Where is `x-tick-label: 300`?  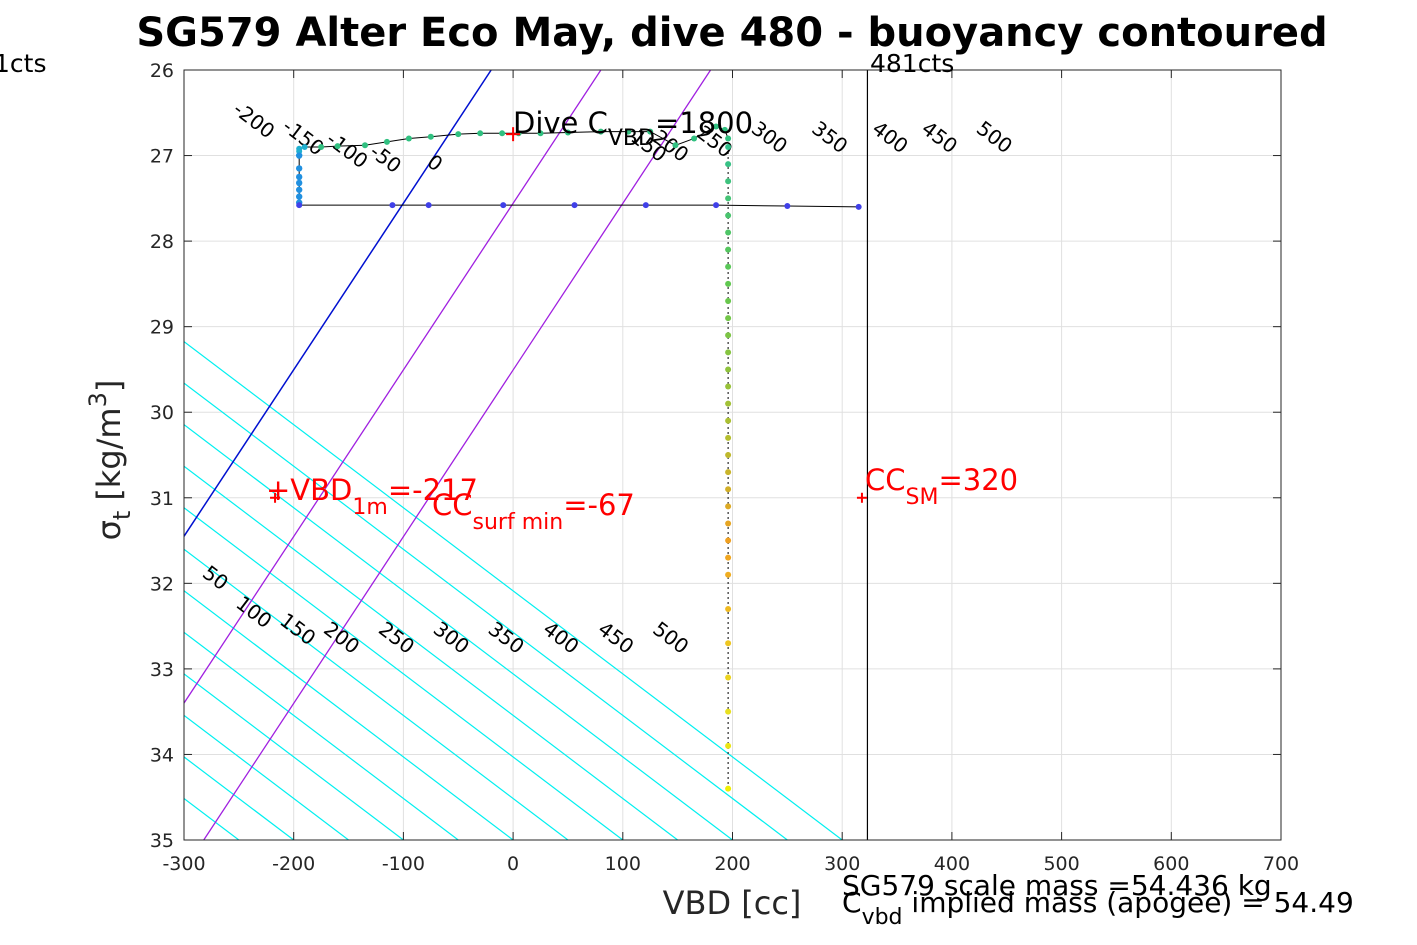 x-tick-label: 300 is located at coordinates (842, 864).